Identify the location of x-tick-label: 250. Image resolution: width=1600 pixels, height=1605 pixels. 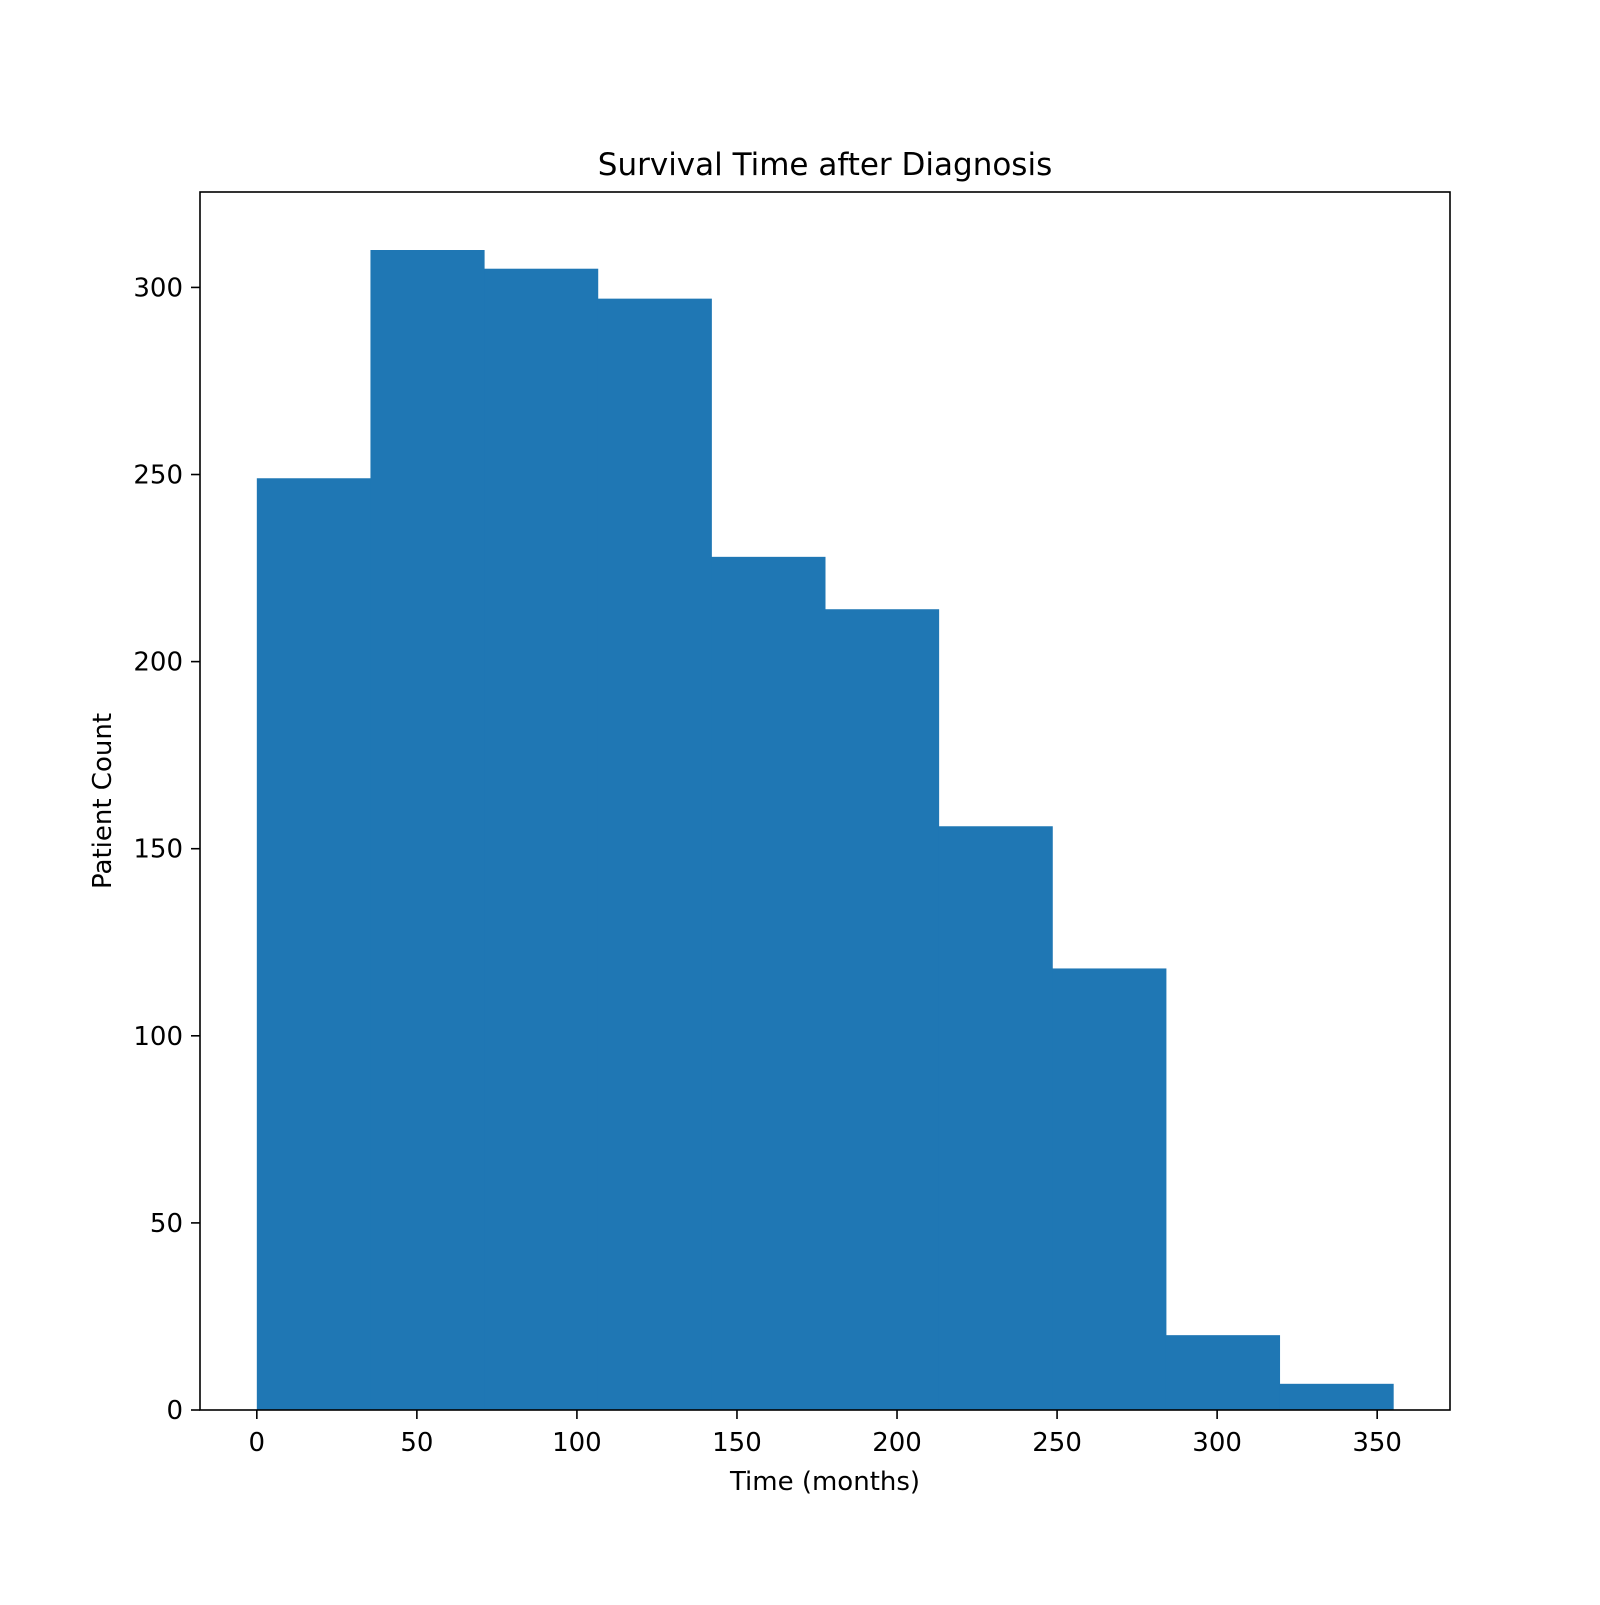
(1057, 1443).